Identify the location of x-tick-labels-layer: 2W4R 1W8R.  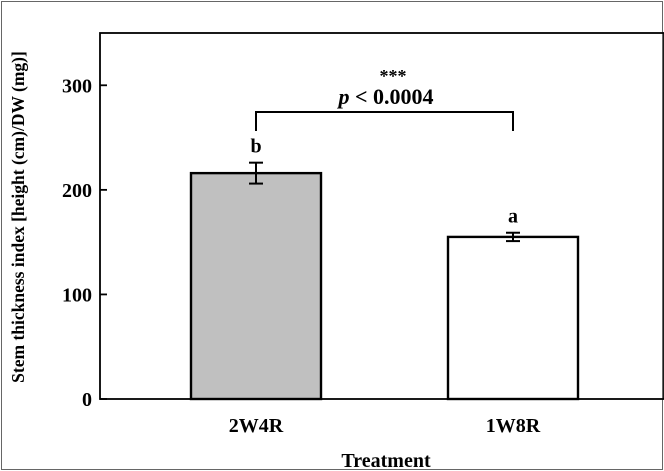
(385, 426).